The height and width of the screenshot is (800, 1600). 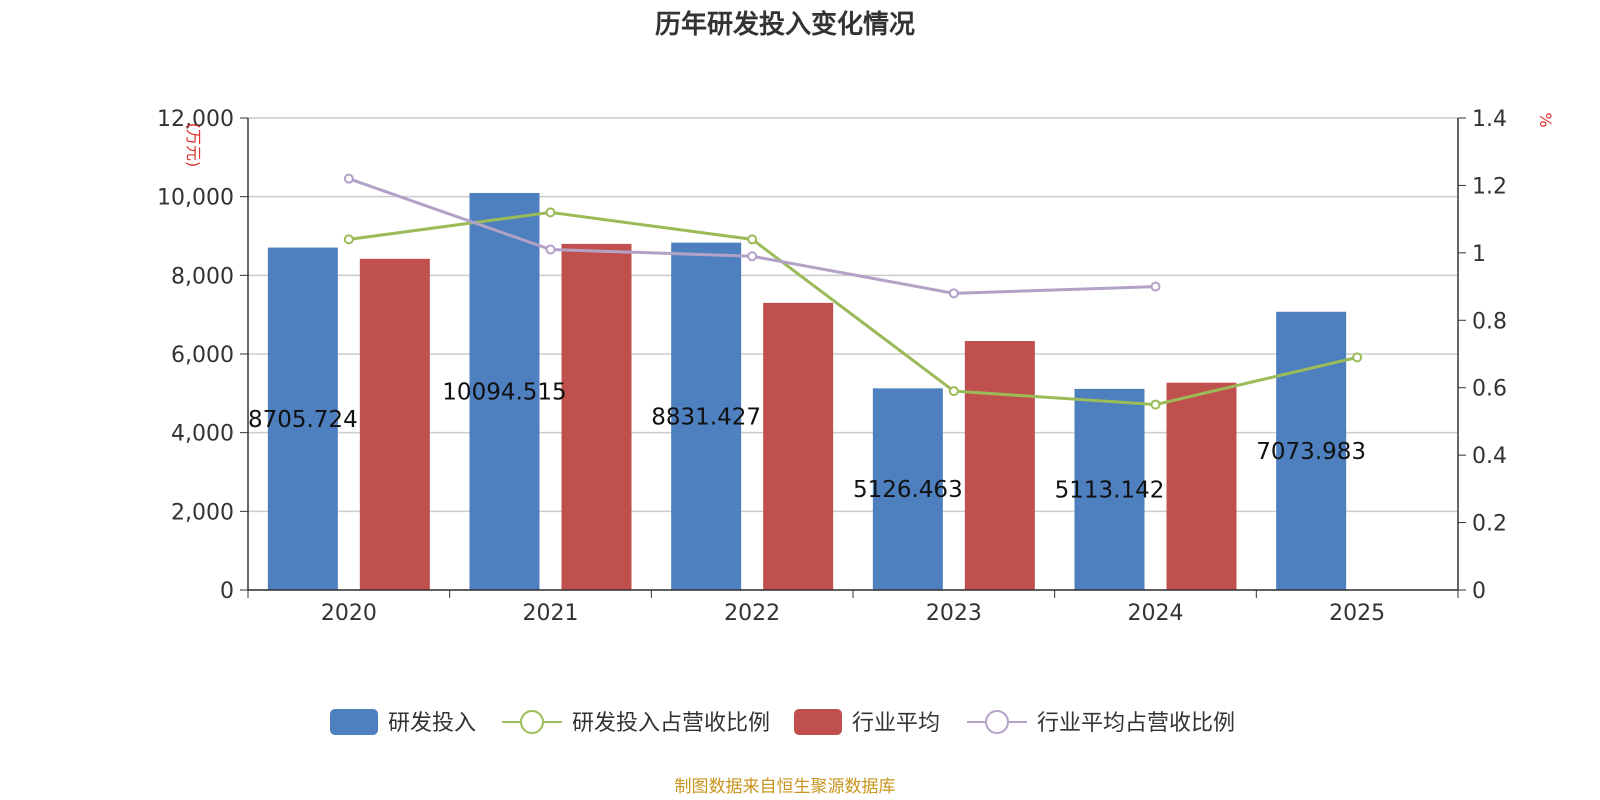 What do you see at coordinates (1479, 254) in the screenshot?
I see `y-right-tick-label: 1` at bounding box center [1479, 254].